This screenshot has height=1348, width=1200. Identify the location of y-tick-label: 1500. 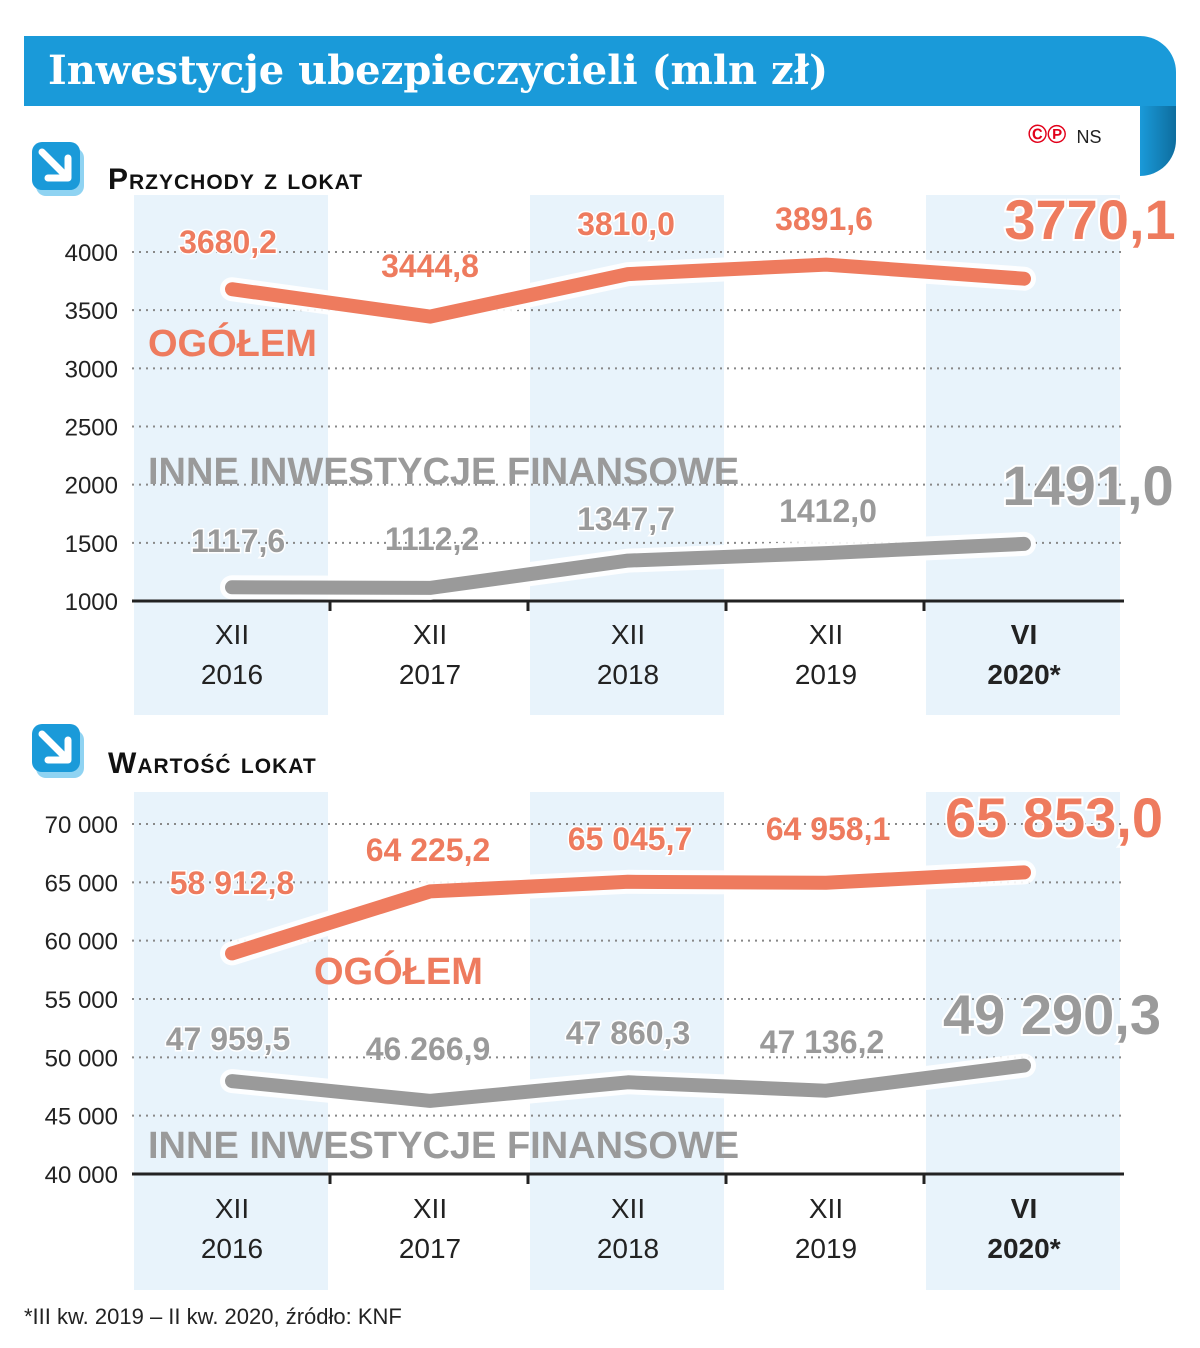
(91, 544).